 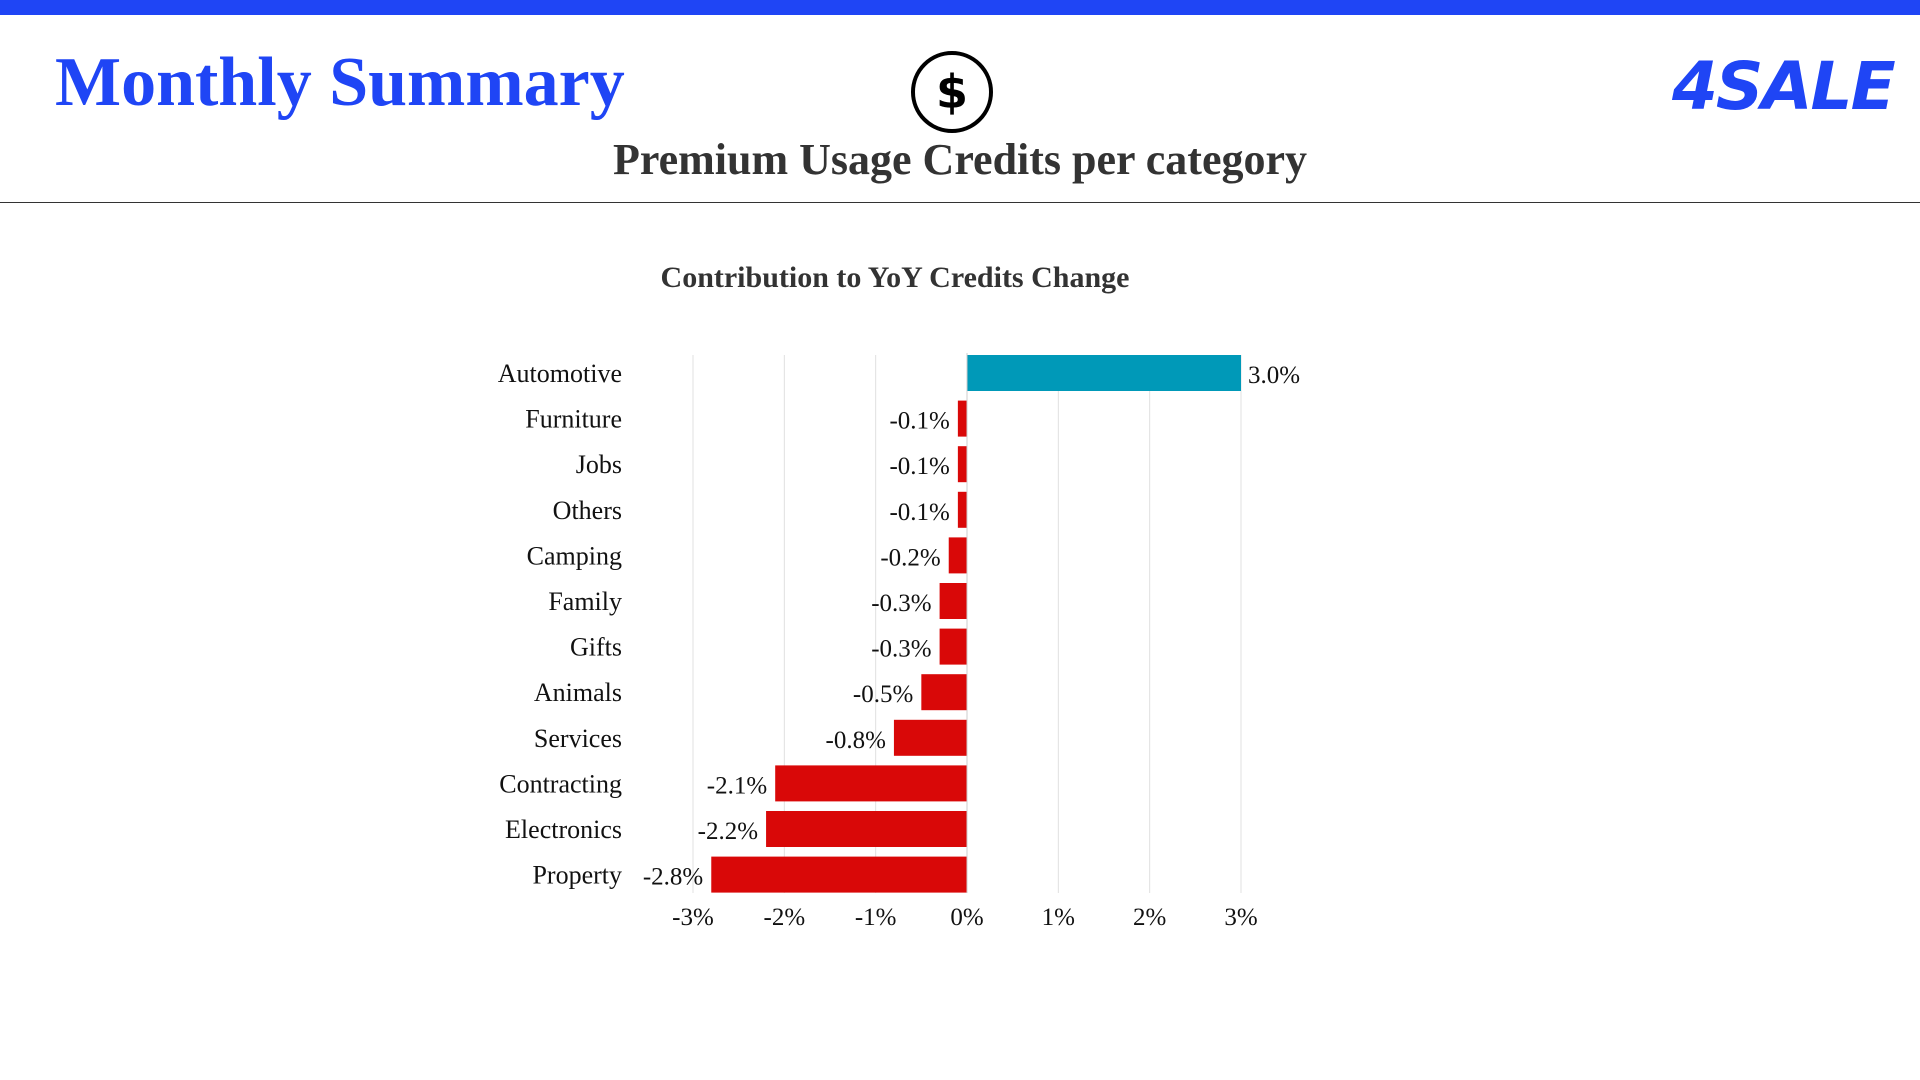 What do you see at coordinates (962, 418) in the screenshot?
I see `bar-furniture` at bounding box center [962, 418].